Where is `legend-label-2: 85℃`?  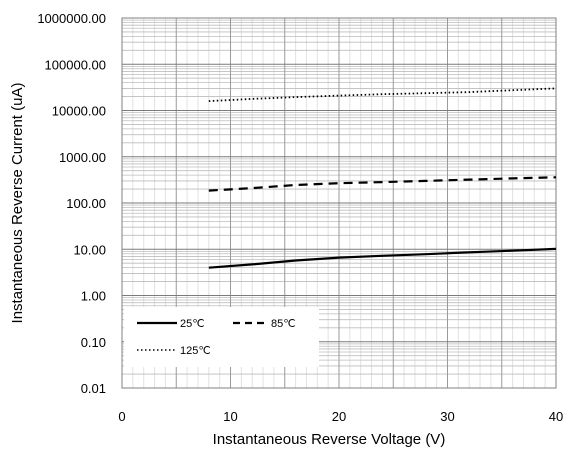 legend-label-2: 85℃ is located at coordinates (283, 324).